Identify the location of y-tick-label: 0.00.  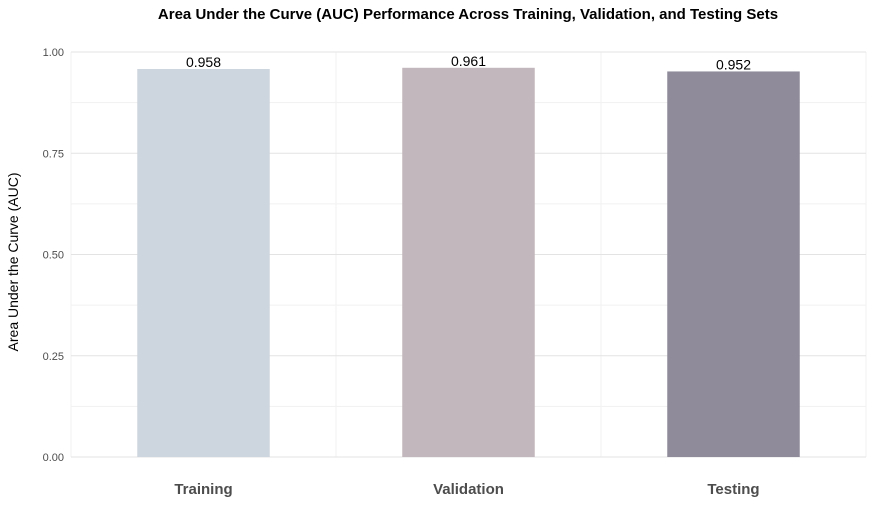
(53, 458).